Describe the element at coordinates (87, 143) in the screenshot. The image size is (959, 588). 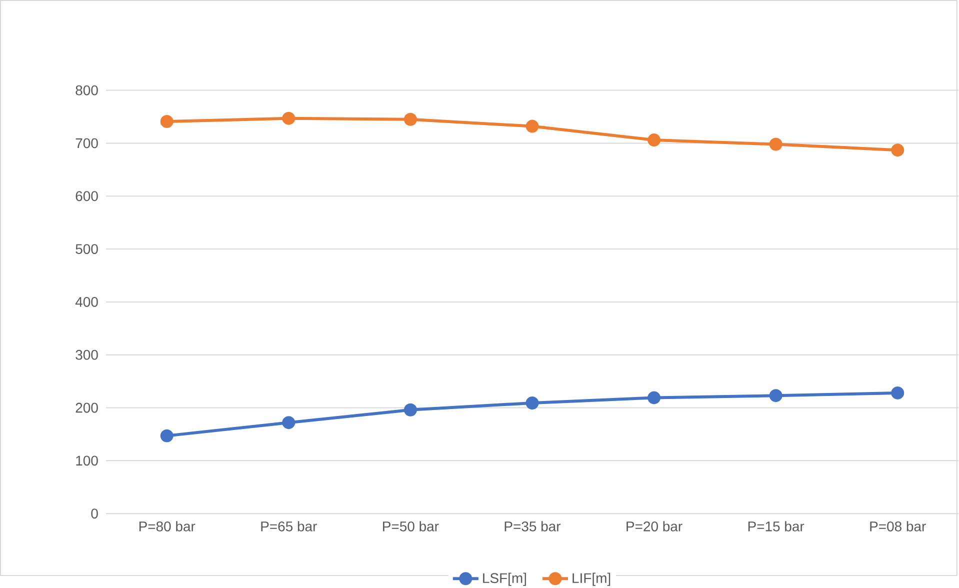
I see `y-tick-label: 700` at that location.